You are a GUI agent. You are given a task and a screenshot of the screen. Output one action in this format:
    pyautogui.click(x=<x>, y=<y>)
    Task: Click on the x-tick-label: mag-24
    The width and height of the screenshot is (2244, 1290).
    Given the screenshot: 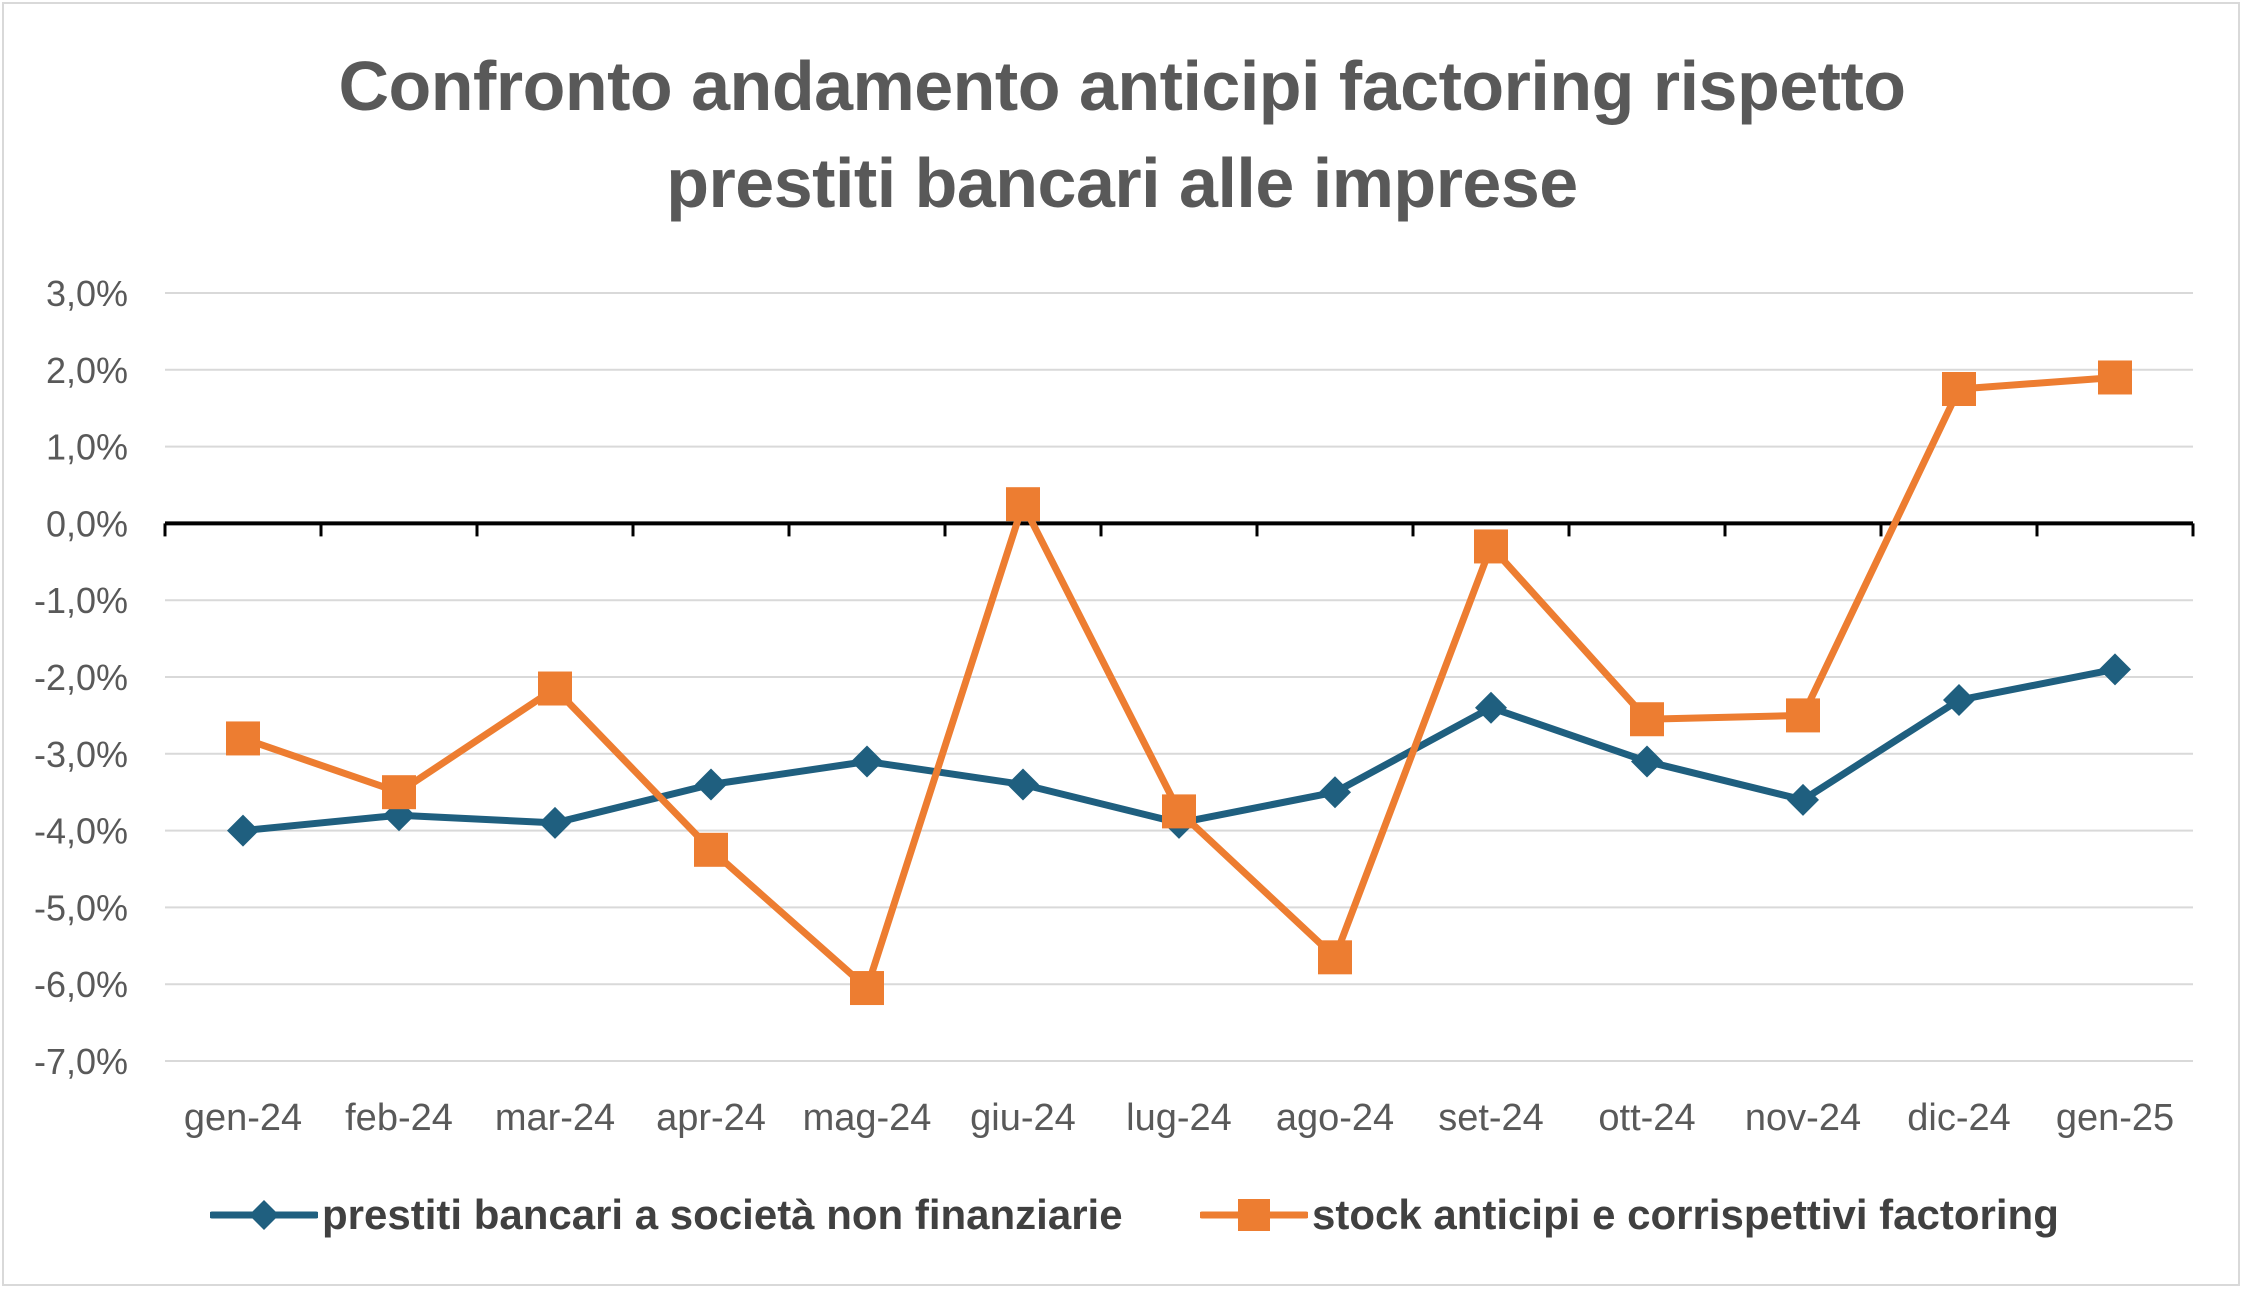 What is the action you would take?
    pyautogui.click(x=867, y=1118)
    